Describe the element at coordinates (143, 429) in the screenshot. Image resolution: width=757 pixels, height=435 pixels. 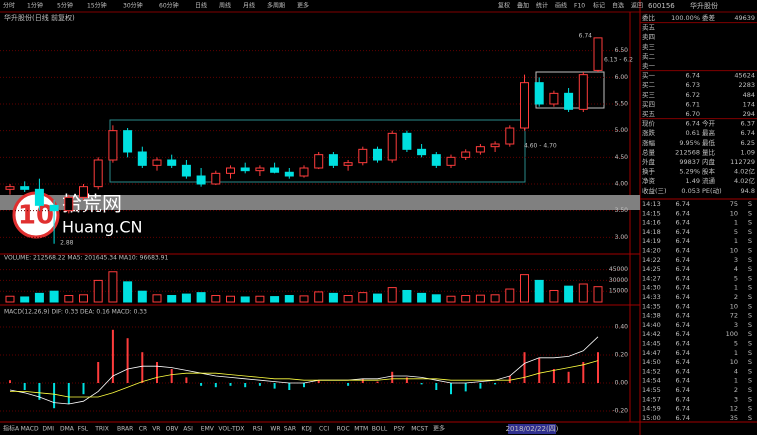
I see `indicator-tab: CR` at that location.